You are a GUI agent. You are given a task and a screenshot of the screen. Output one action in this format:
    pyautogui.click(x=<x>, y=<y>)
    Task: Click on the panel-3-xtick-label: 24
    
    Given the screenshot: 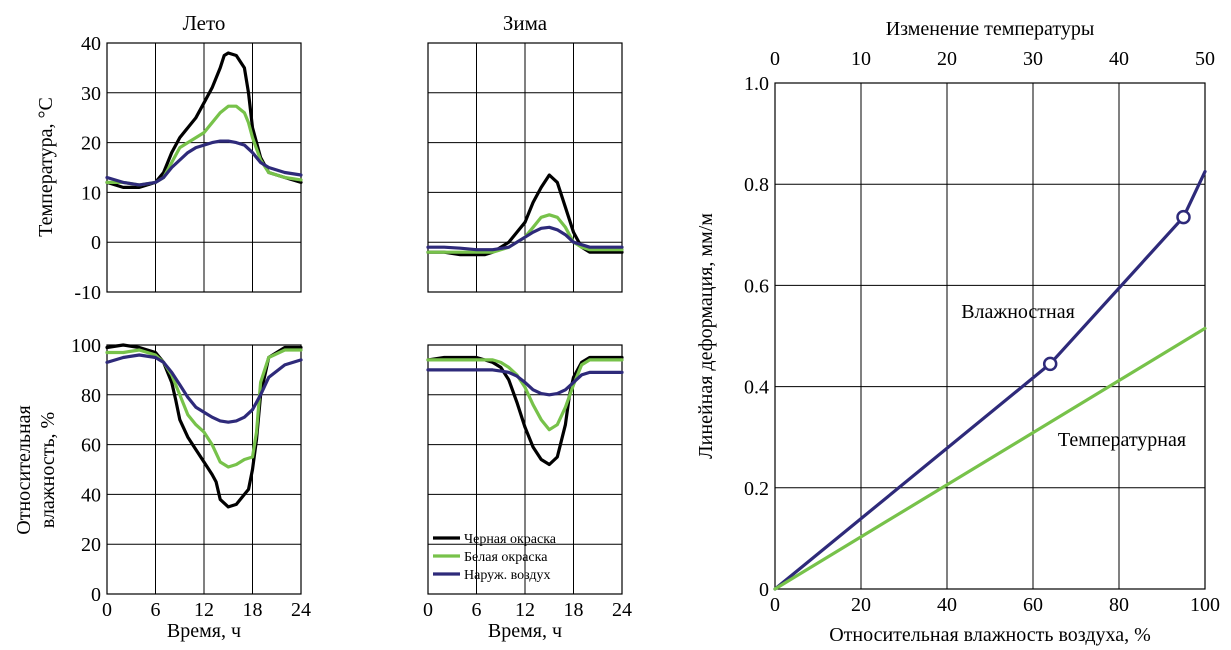 What is the action you would take?
    pyautogui.click(x=622, y=610)
    